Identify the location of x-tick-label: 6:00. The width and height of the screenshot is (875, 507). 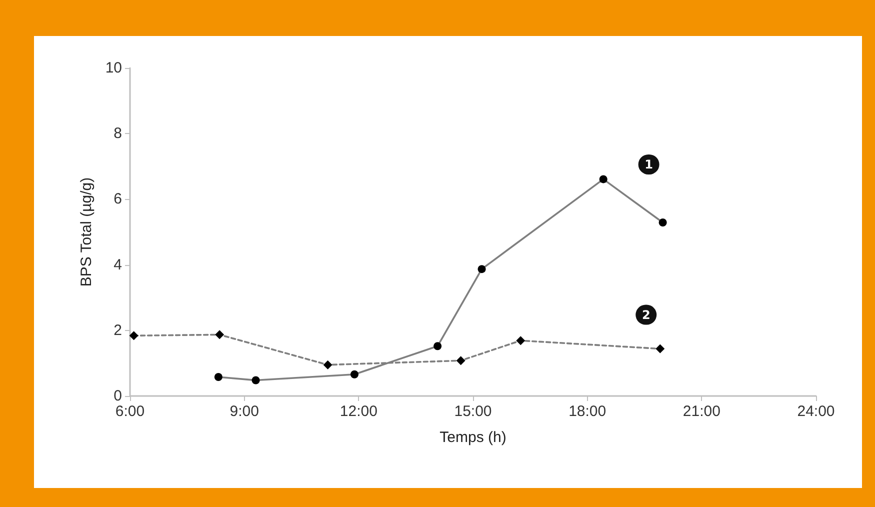
(130, 411).